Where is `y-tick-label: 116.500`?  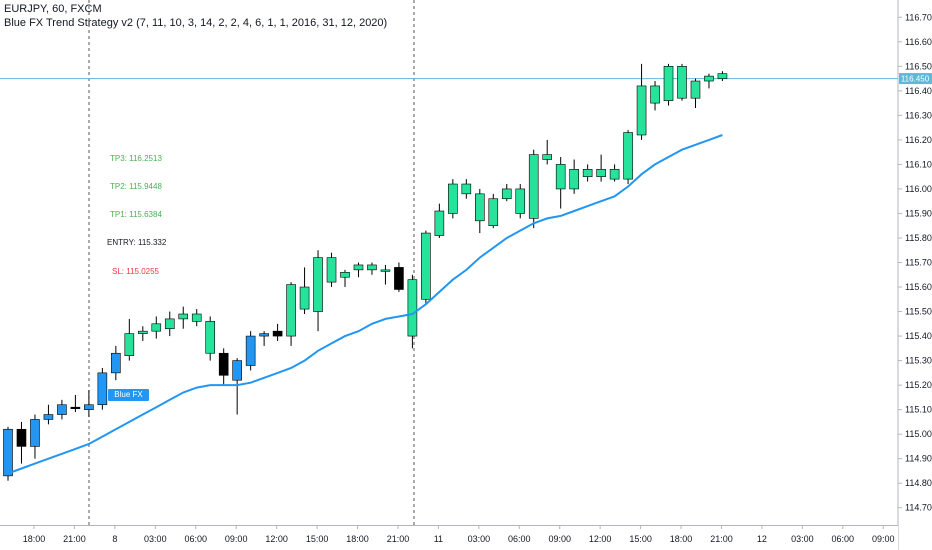 y-tick-label: 116.500 is located at coordinates (918, 66).